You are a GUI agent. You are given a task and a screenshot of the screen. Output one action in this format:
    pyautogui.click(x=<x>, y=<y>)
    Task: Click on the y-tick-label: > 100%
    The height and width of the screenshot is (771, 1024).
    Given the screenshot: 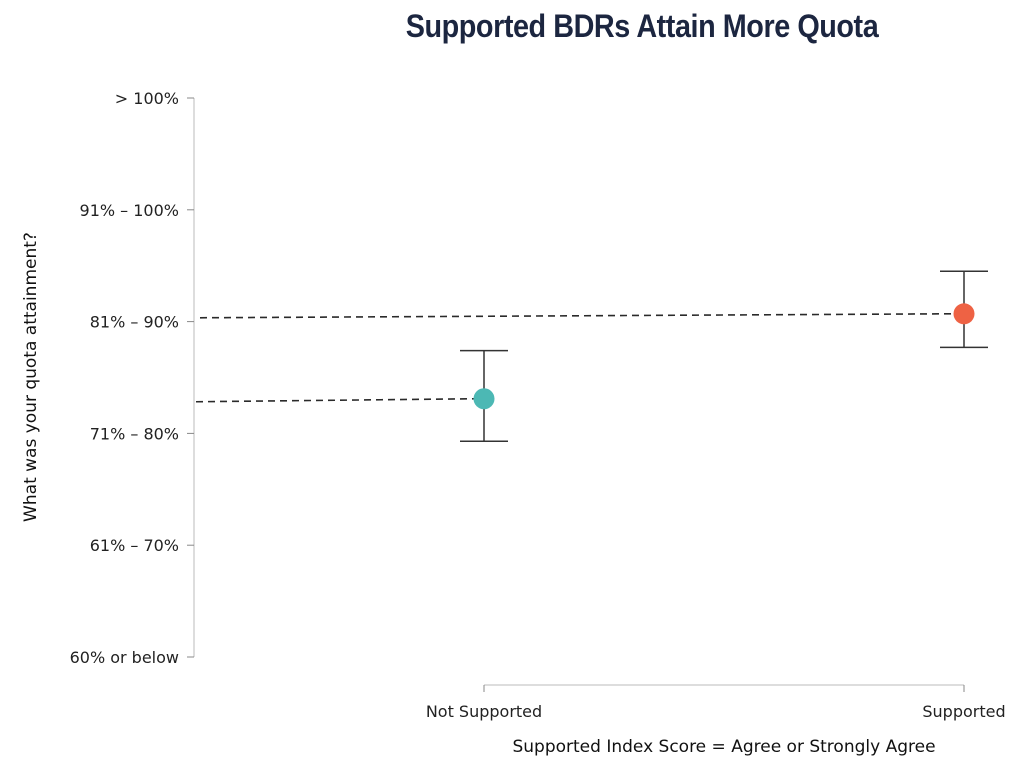 What is the action you would take?
    pyautogui.click(x=147, y=98)
    